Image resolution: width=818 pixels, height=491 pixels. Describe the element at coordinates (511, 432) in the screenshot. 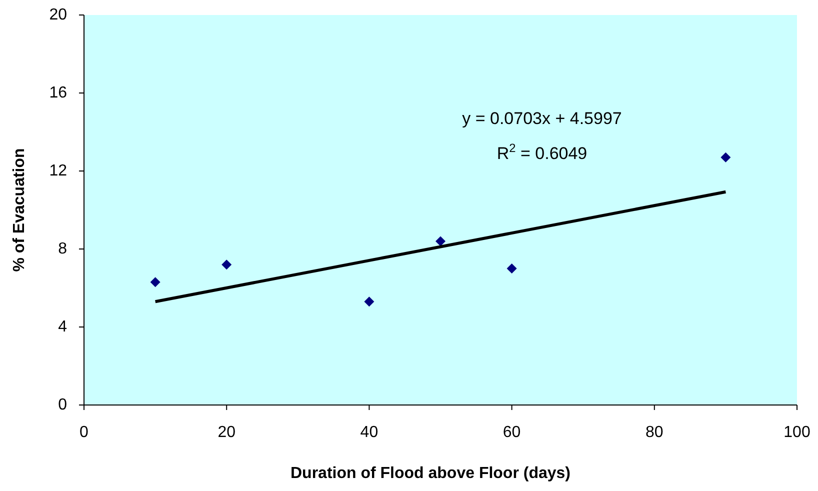

I see `x-tick-label: 60` at that location.